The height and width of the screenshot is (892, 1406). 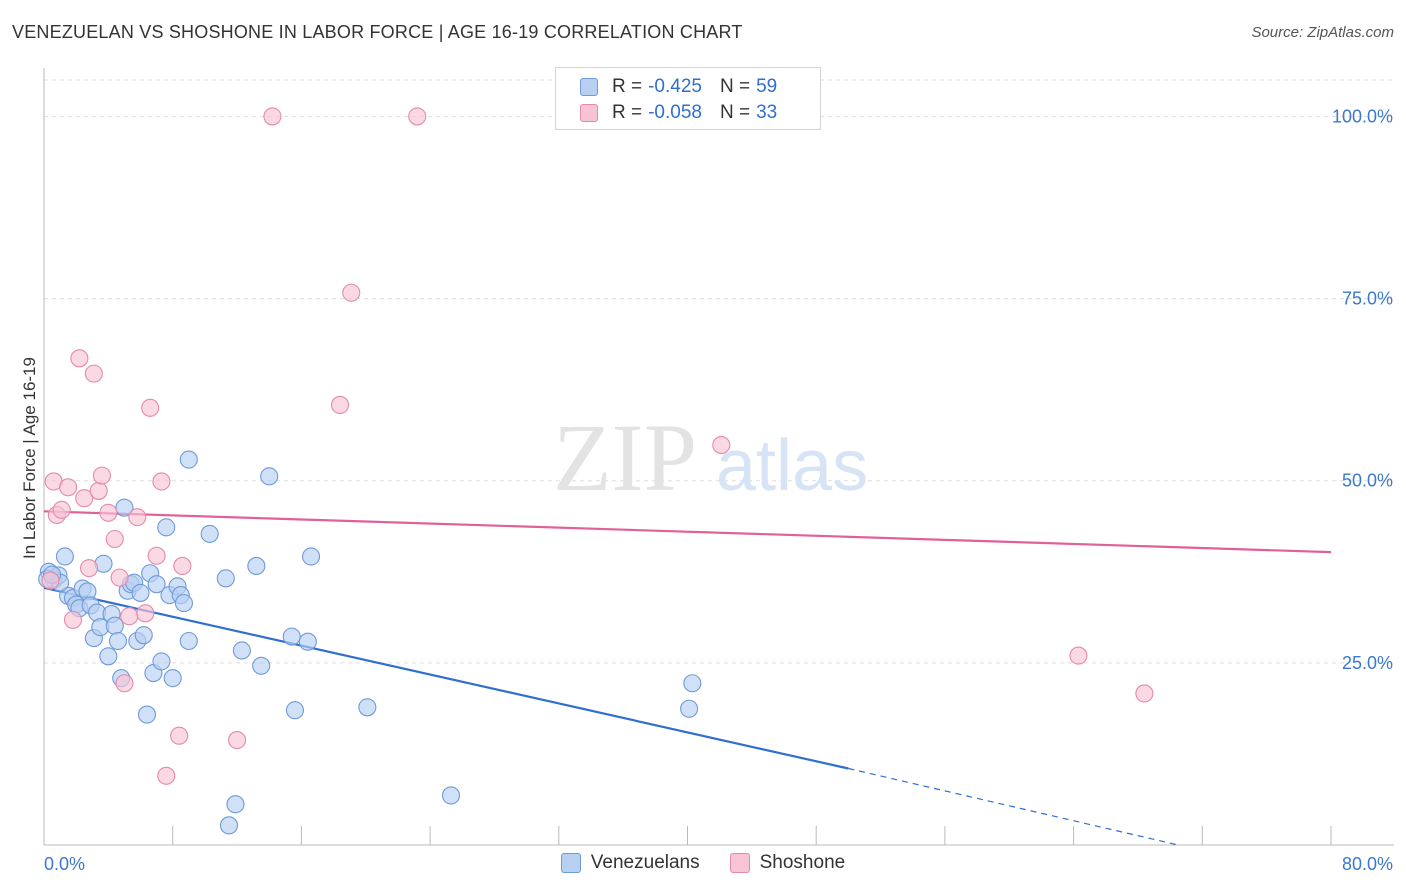 What do you see at coordinates (1013, 806) in the screenshot?
I see `venezuelan-trend-extension` at bounding box center [1013, 806].